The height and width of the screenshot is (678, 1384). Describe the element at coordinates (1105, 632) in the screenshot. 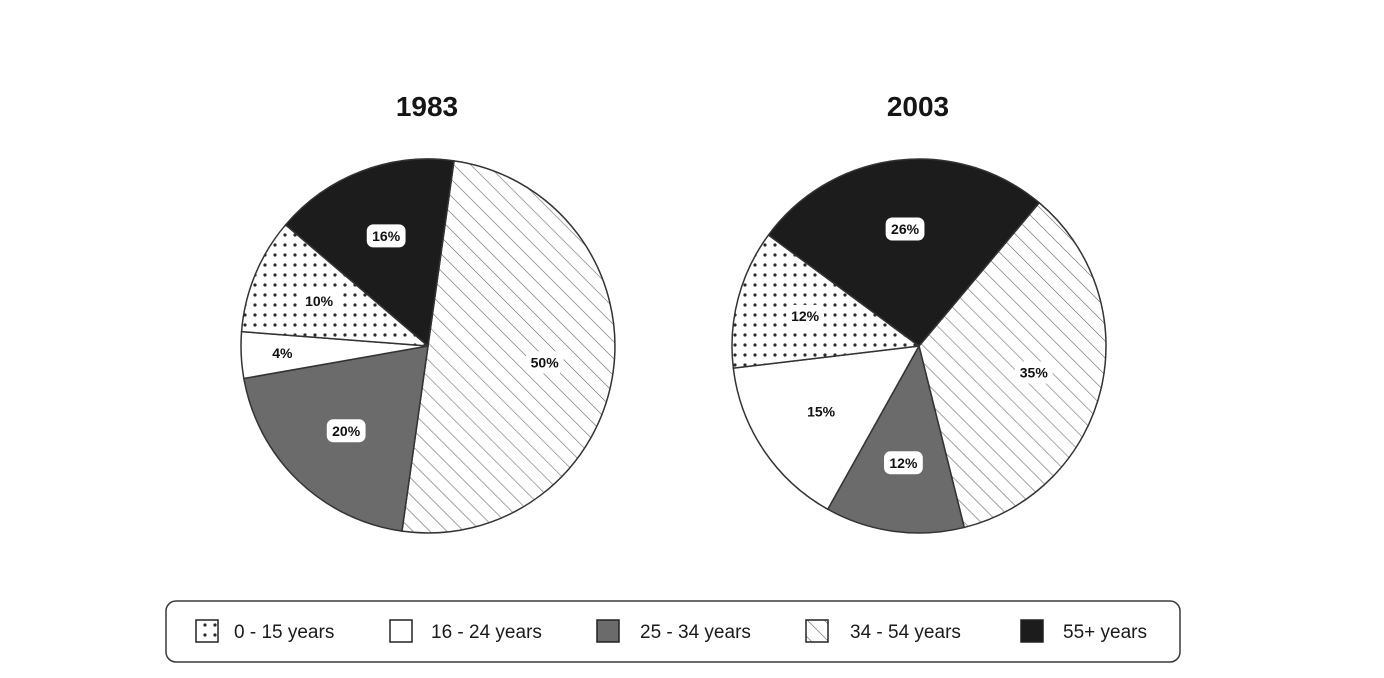

I see `legend-label: 55+ years` at that location.